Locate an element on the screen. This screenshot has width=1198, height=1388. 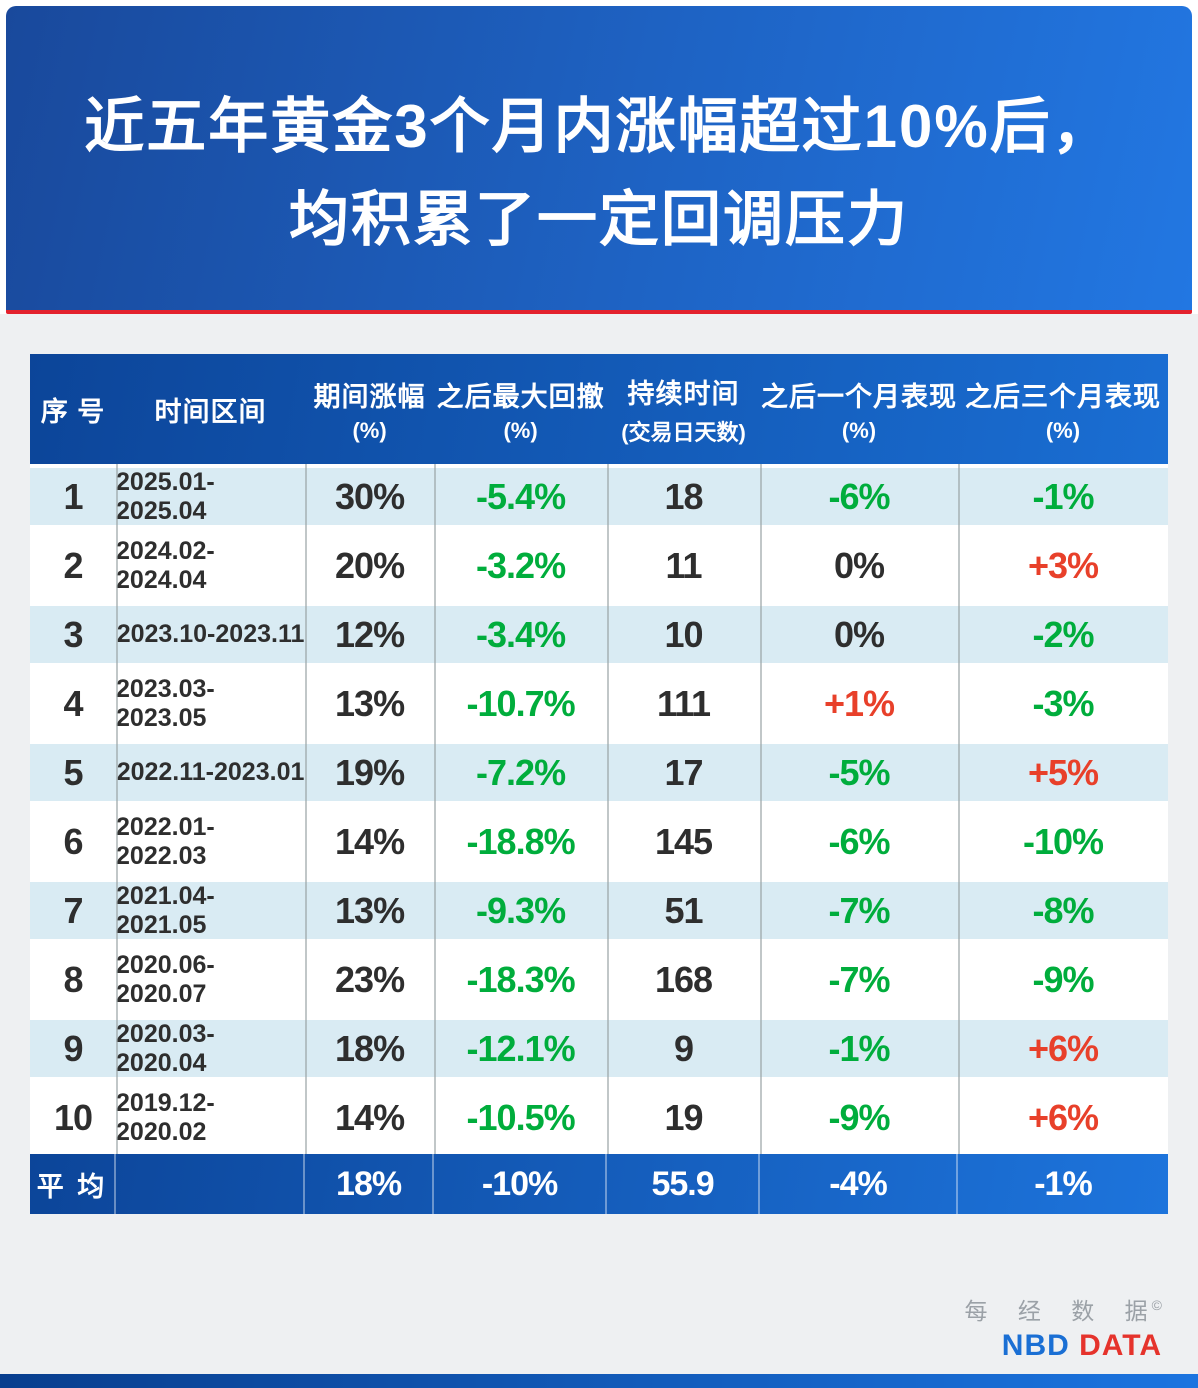
cell-average-gain: 18% is located at coordinates (370, 1184).